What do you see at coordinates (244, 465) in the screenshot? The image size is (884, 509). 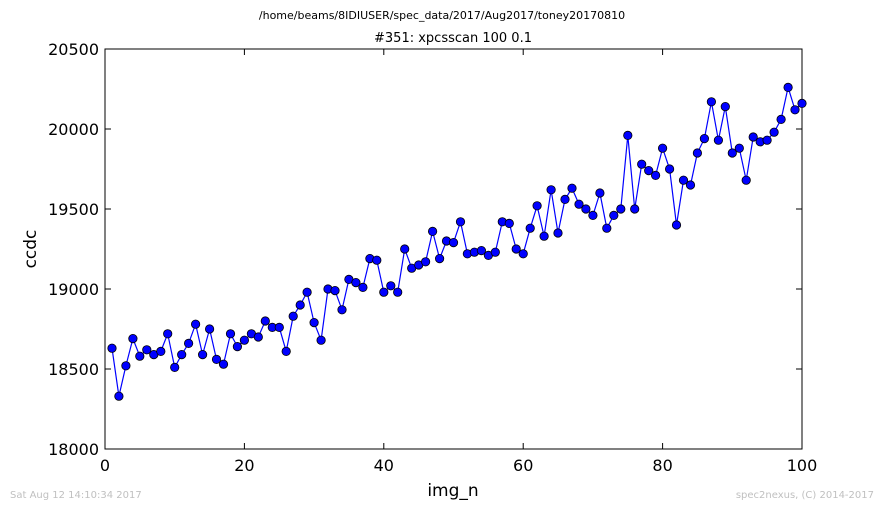 I see `x-tick-label: 20` at bounding box center [244, 465].